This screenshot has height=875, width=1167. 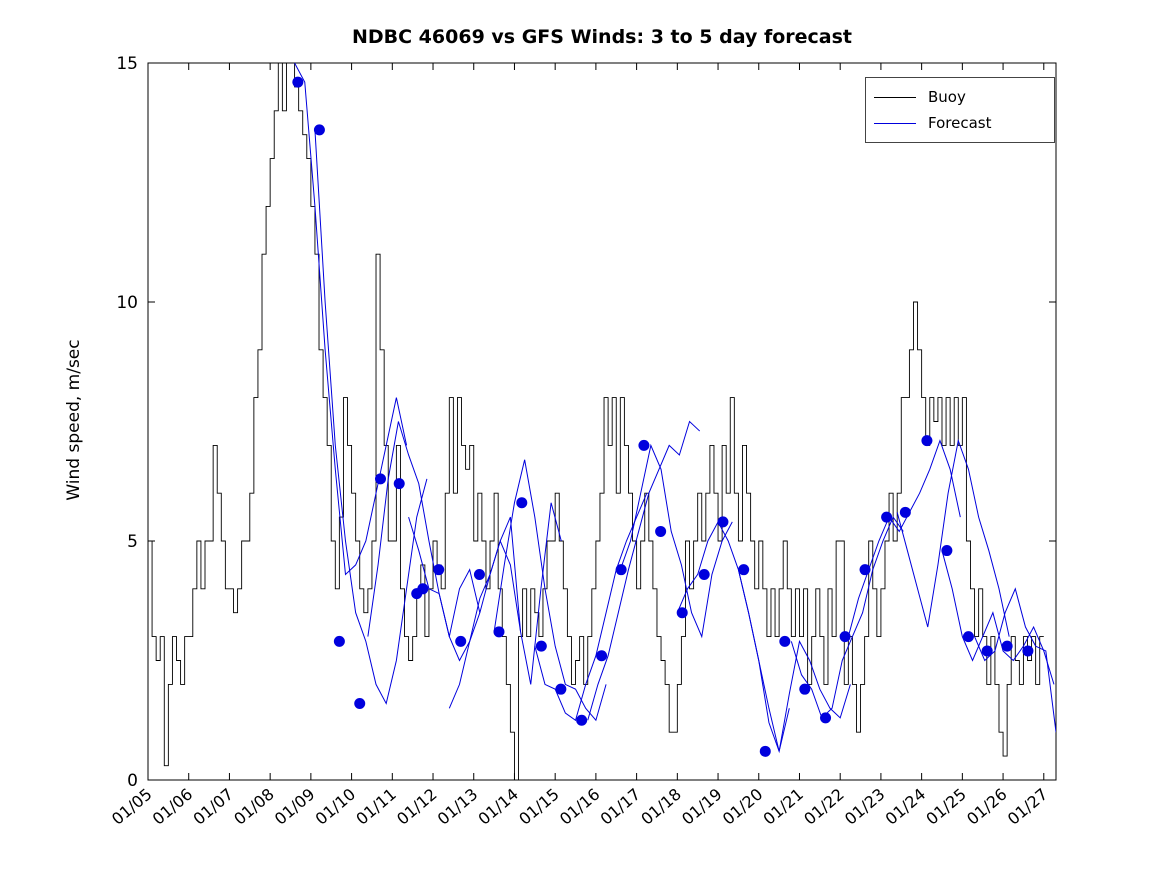 I want to click on x-tick-label: 01/20, so click(x=743, y=807).